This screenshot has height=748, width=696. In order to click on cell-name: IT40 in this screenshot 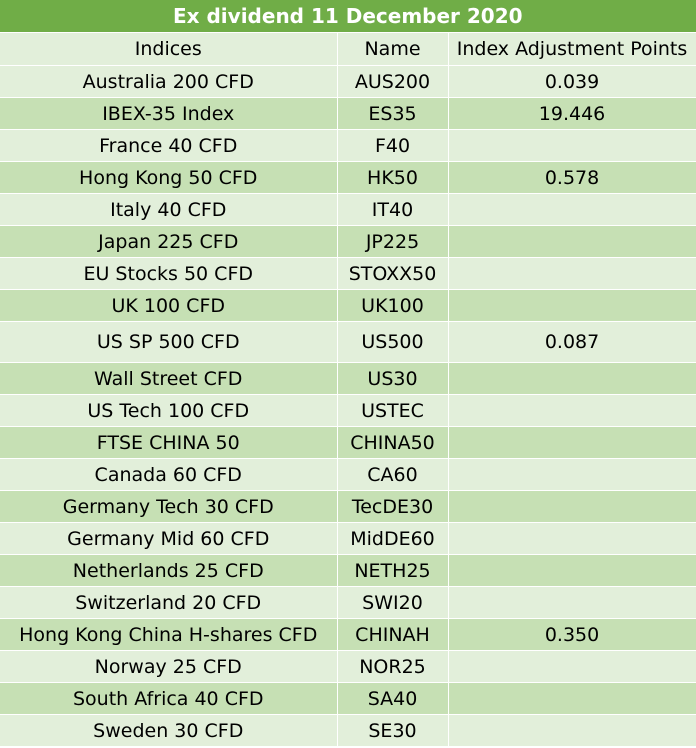, I will do `click(393, 209)`.